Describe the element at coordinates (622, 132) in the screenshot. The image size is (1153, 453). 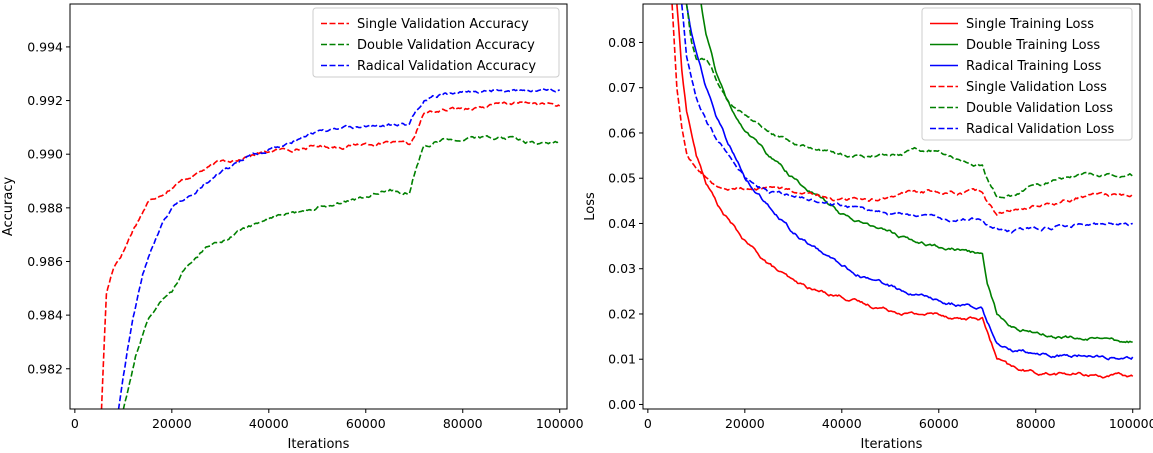
I see `y-tick-label: 0.06` at that location.